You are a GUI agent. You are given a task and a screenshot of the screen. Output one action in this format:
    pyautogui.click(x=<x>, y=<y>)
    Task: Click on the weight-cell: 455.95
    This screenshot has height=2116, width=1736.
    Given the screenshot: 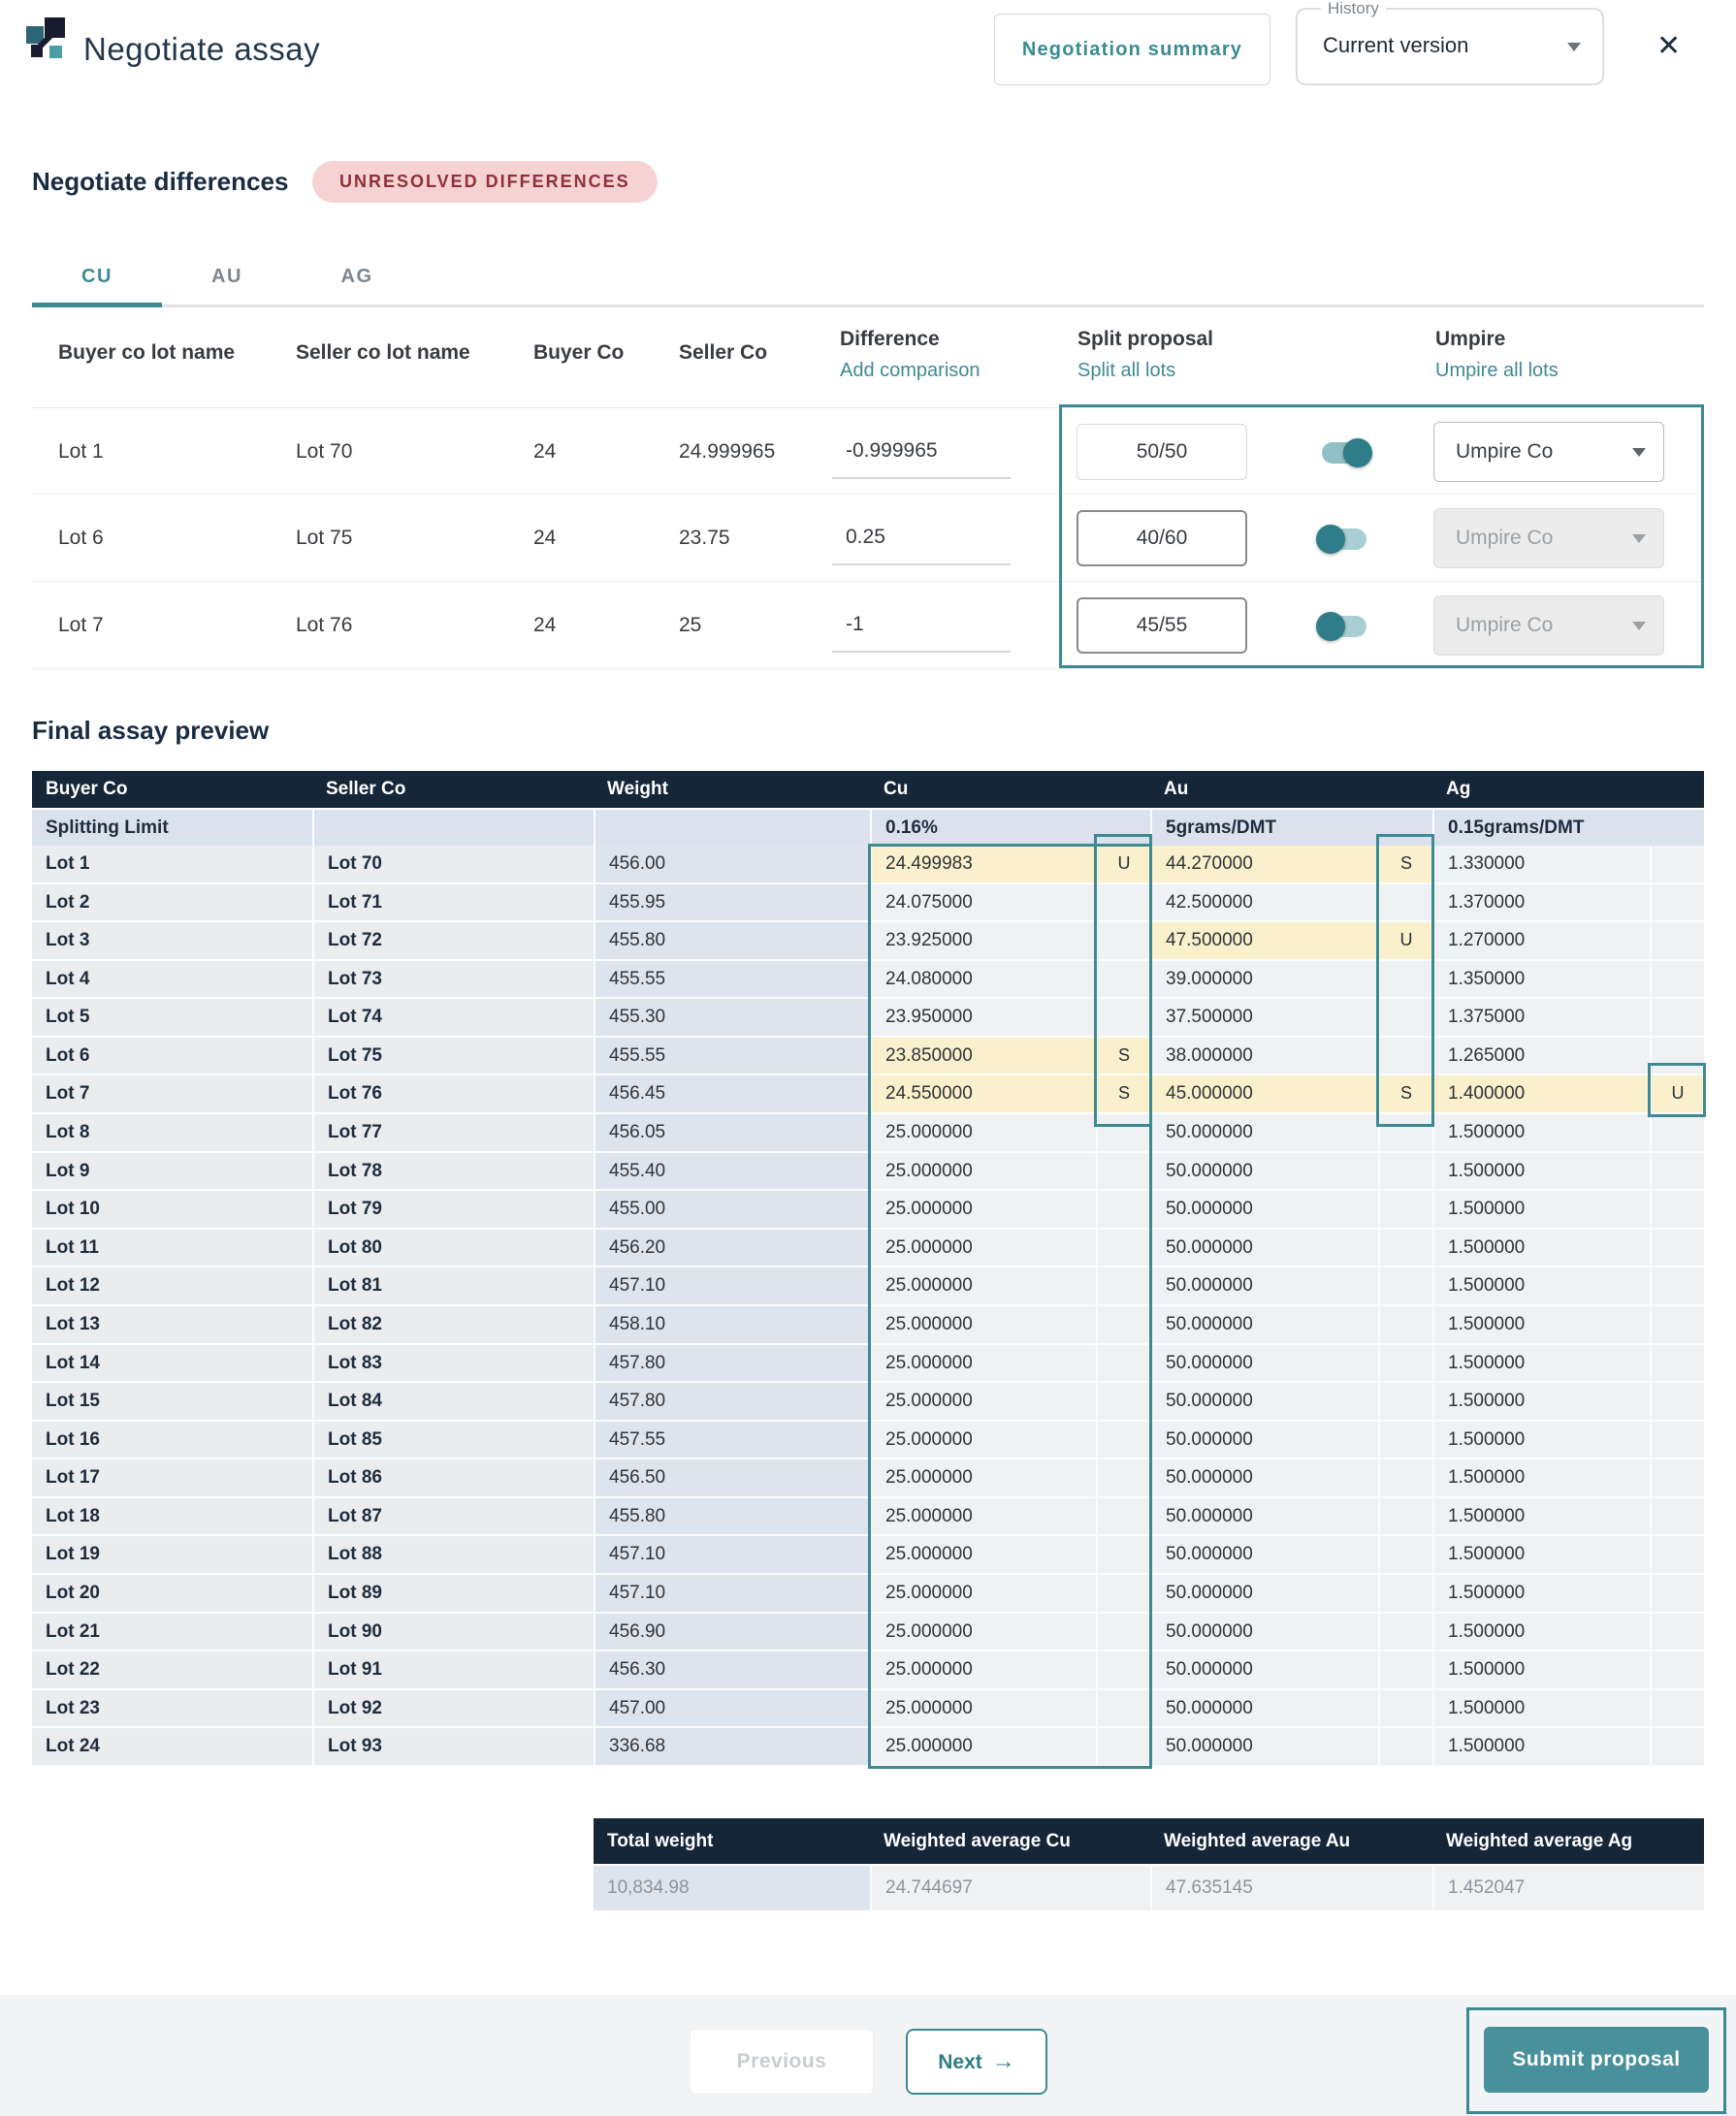 What is the action you would take?
    pyautogui.click(x=732, y=903)
    